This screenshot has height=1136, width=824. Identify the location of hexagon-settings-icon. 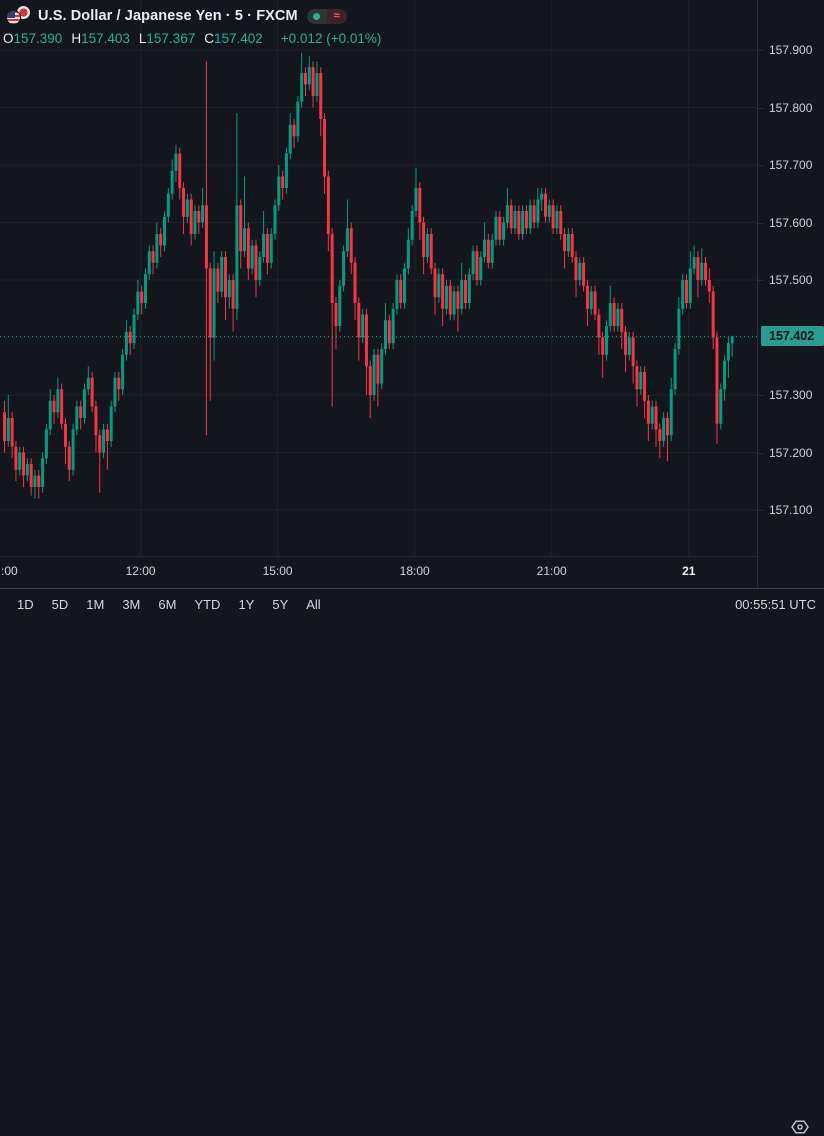
(800, 1127).